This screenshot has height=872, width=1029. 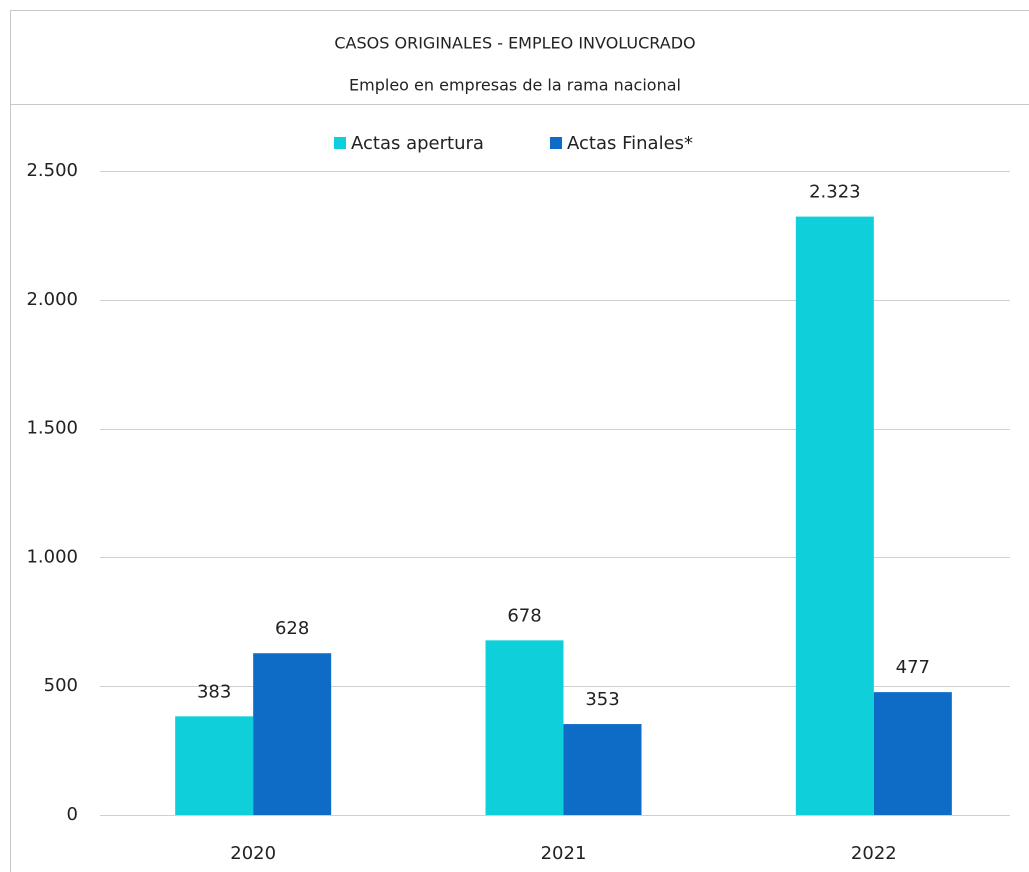 What do you see at coordinates (835, 192) in the screenshot?
I see `data-label: 2.323` at bounding box center [835, 192].